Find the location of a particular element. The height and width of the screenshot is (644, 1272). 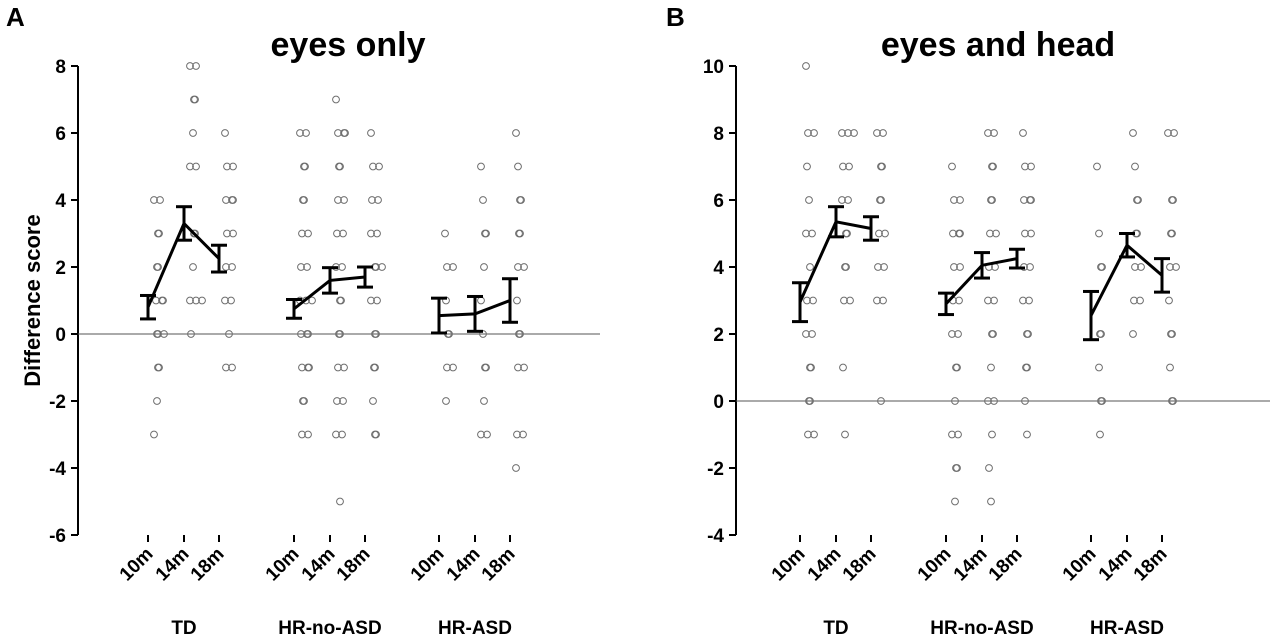

group-label: HR-no-ASD is located at coordinates (329, 628).